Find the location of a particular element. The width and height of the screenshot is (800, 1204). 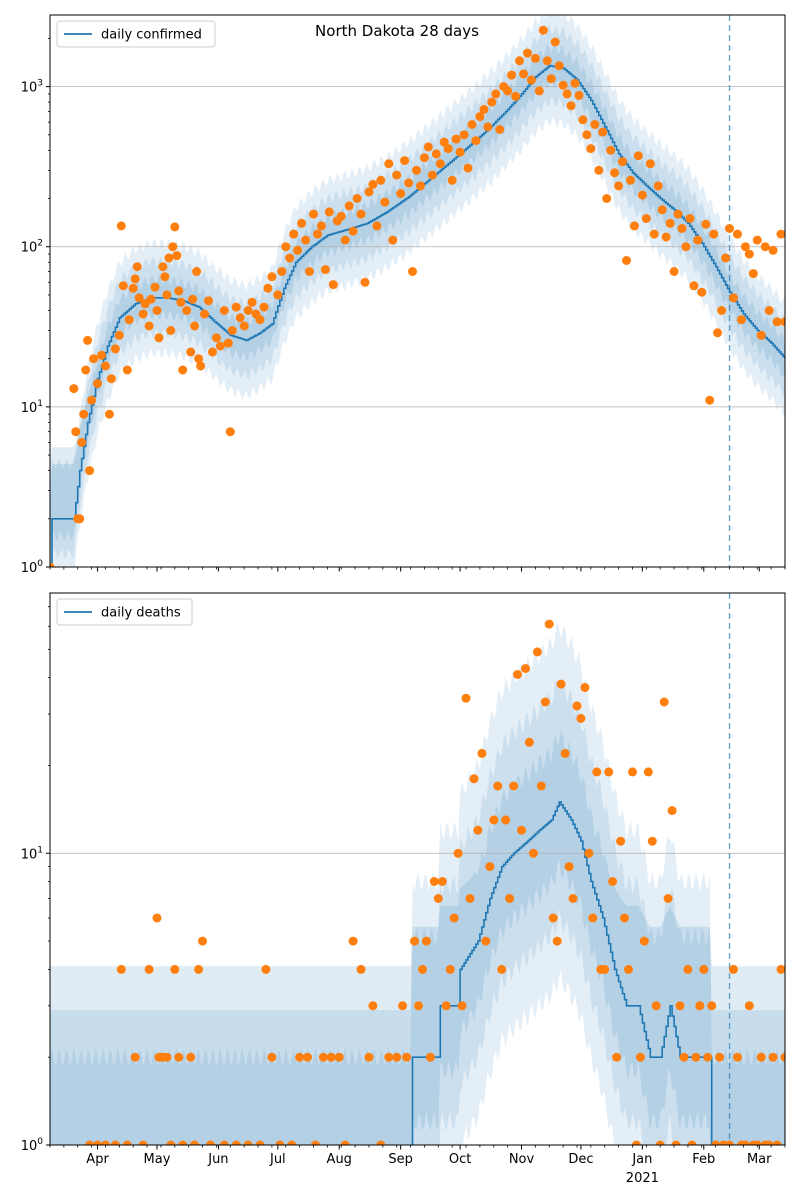

x-tick-label: Jul is located at coordinates (277, 1159).